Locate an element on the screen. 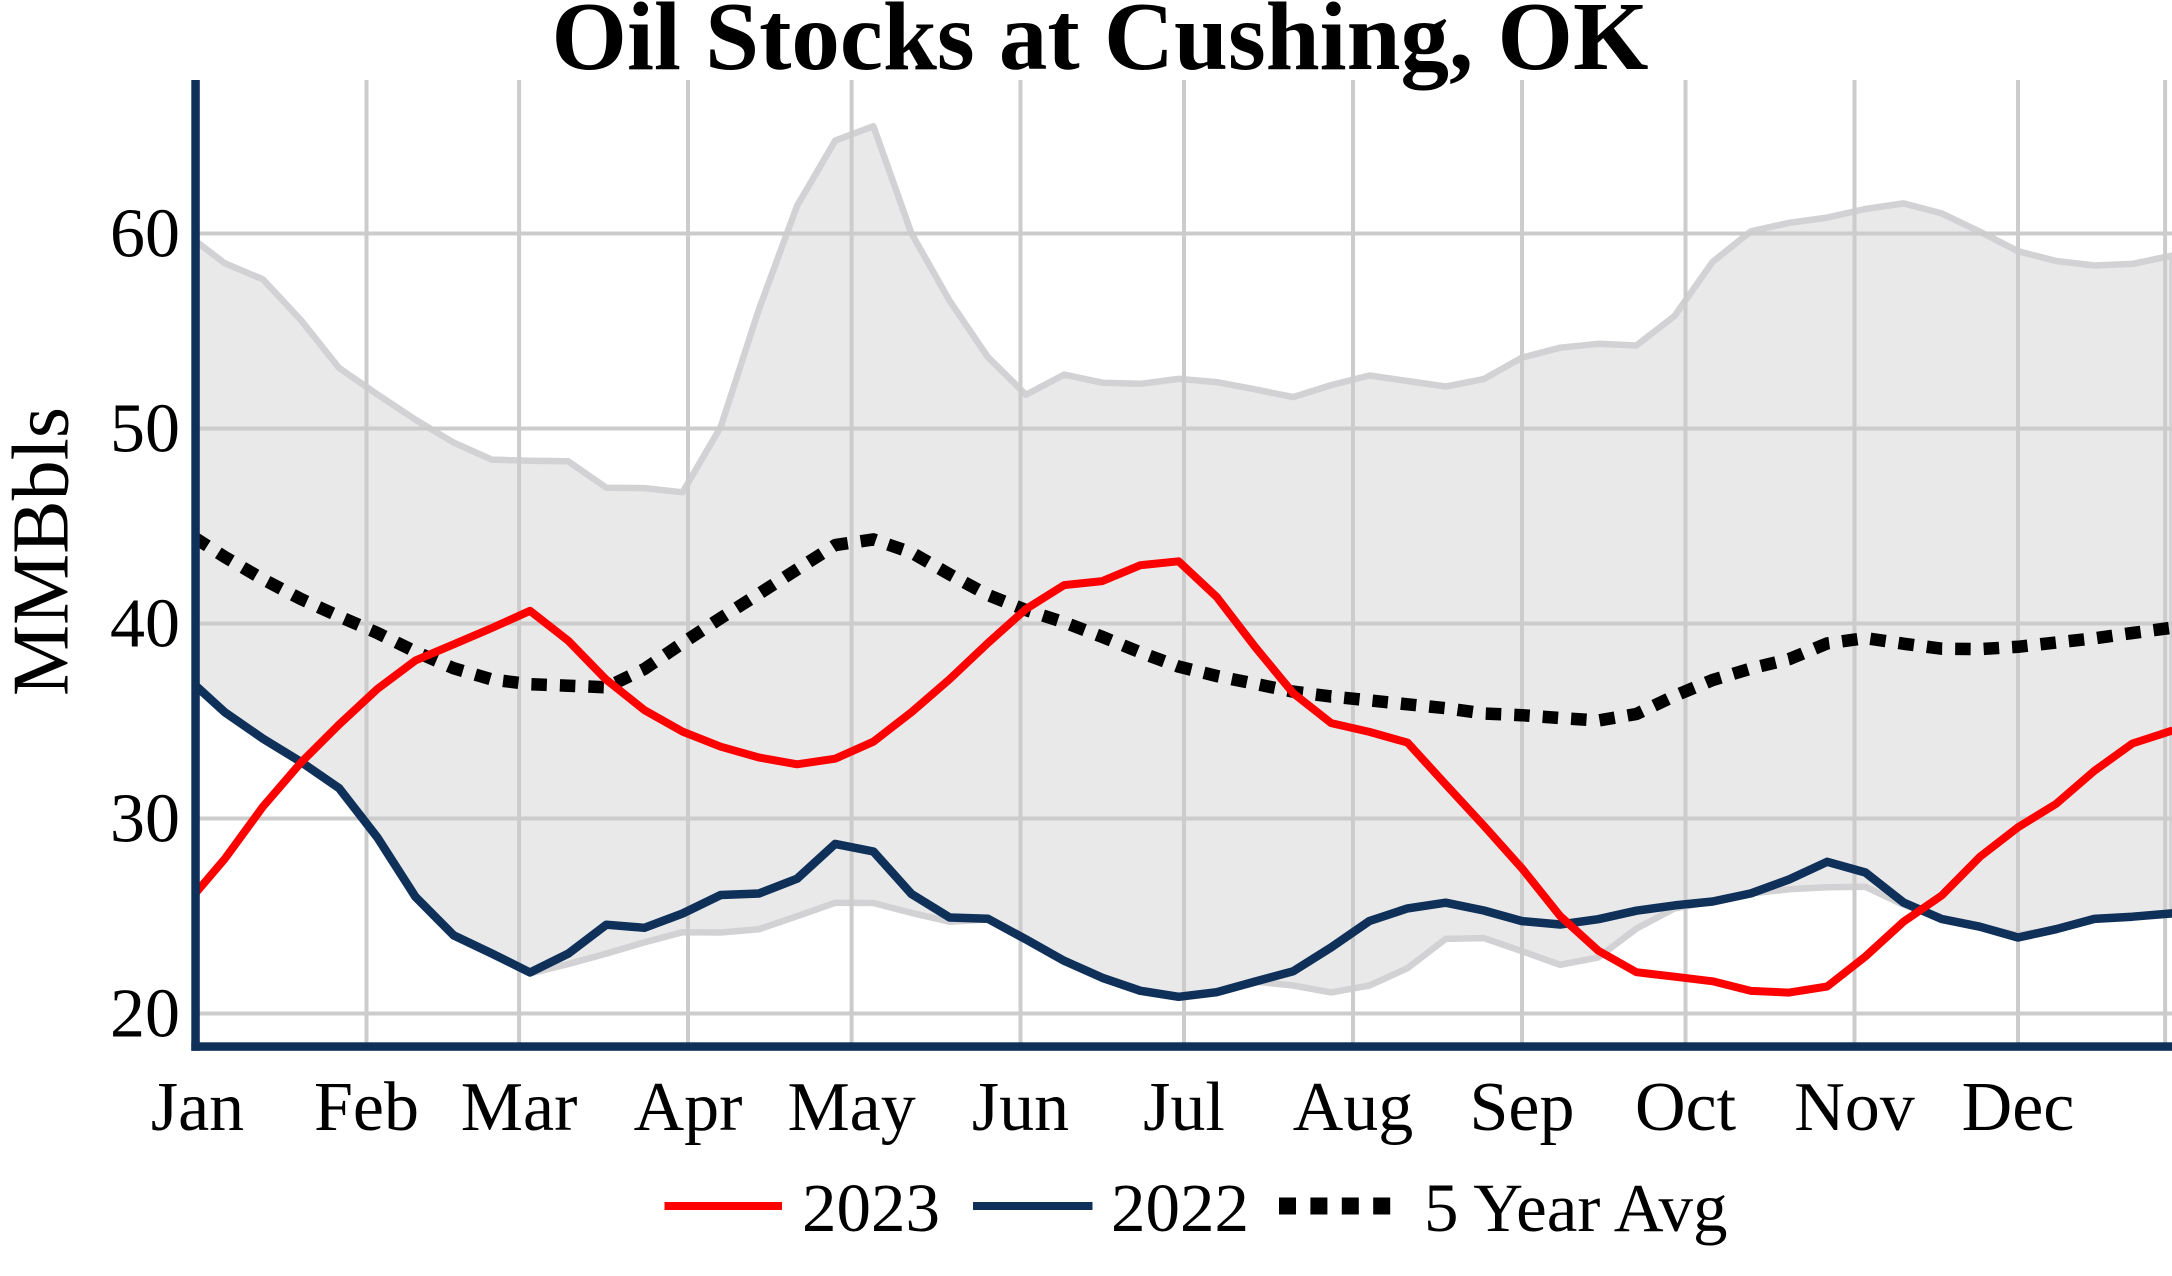 The height and width of the screenshot is (1276, 2172). svg-text: Jun is located at coordinates (1020, 1107).